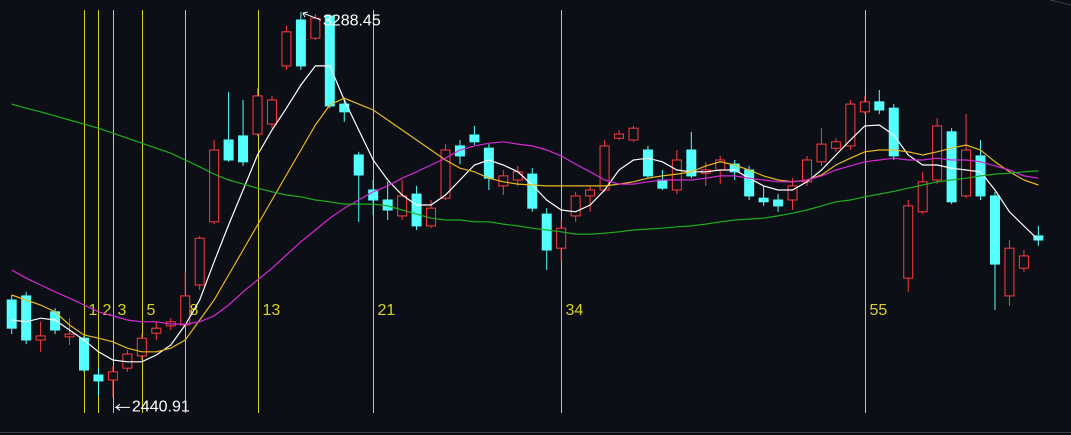 Image resolution: width=1071 pixels, height=435 pixels. Describe the element at coordinates (312, 16) in the screenshot. I see `high-arrow` at that location.